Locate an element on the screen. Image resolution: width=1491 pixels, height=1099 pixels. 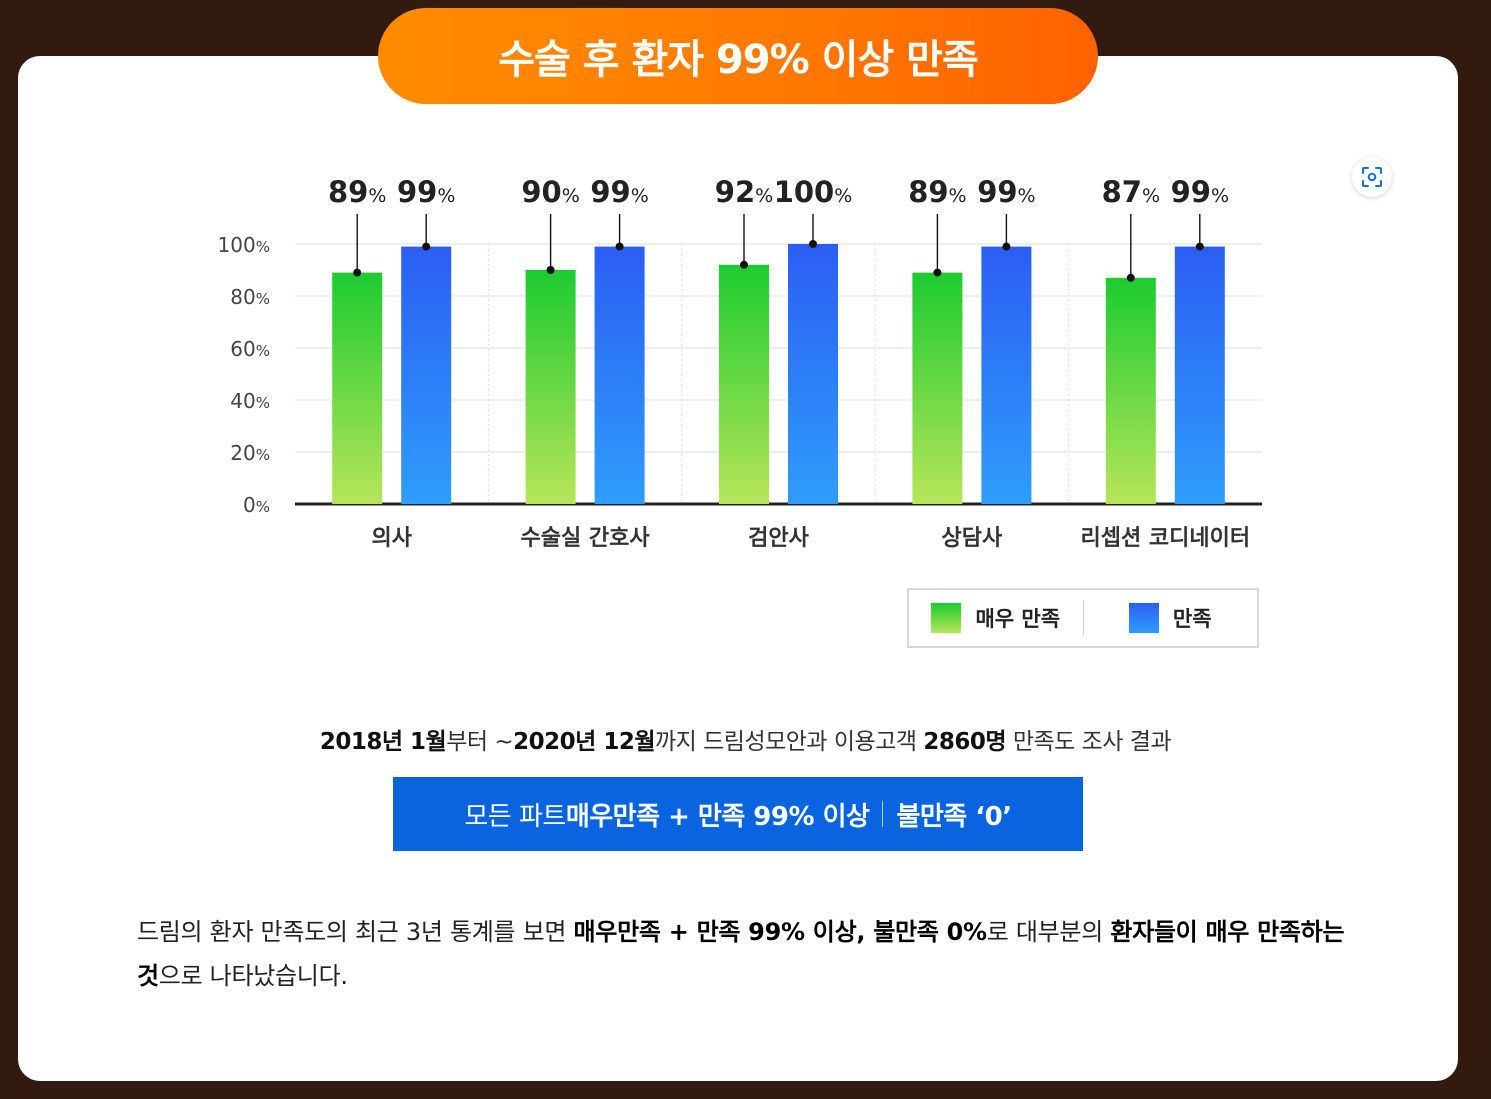
survey-text: 부터 ~ is located at coordinates (480, 742).